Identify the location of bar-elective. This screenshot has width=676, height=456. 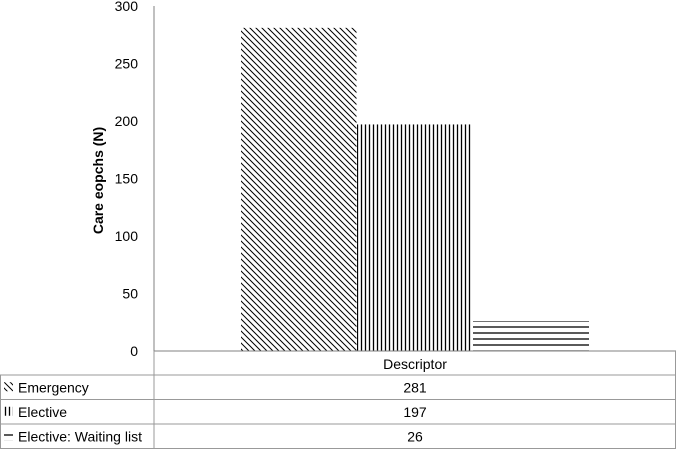
(415, 237).